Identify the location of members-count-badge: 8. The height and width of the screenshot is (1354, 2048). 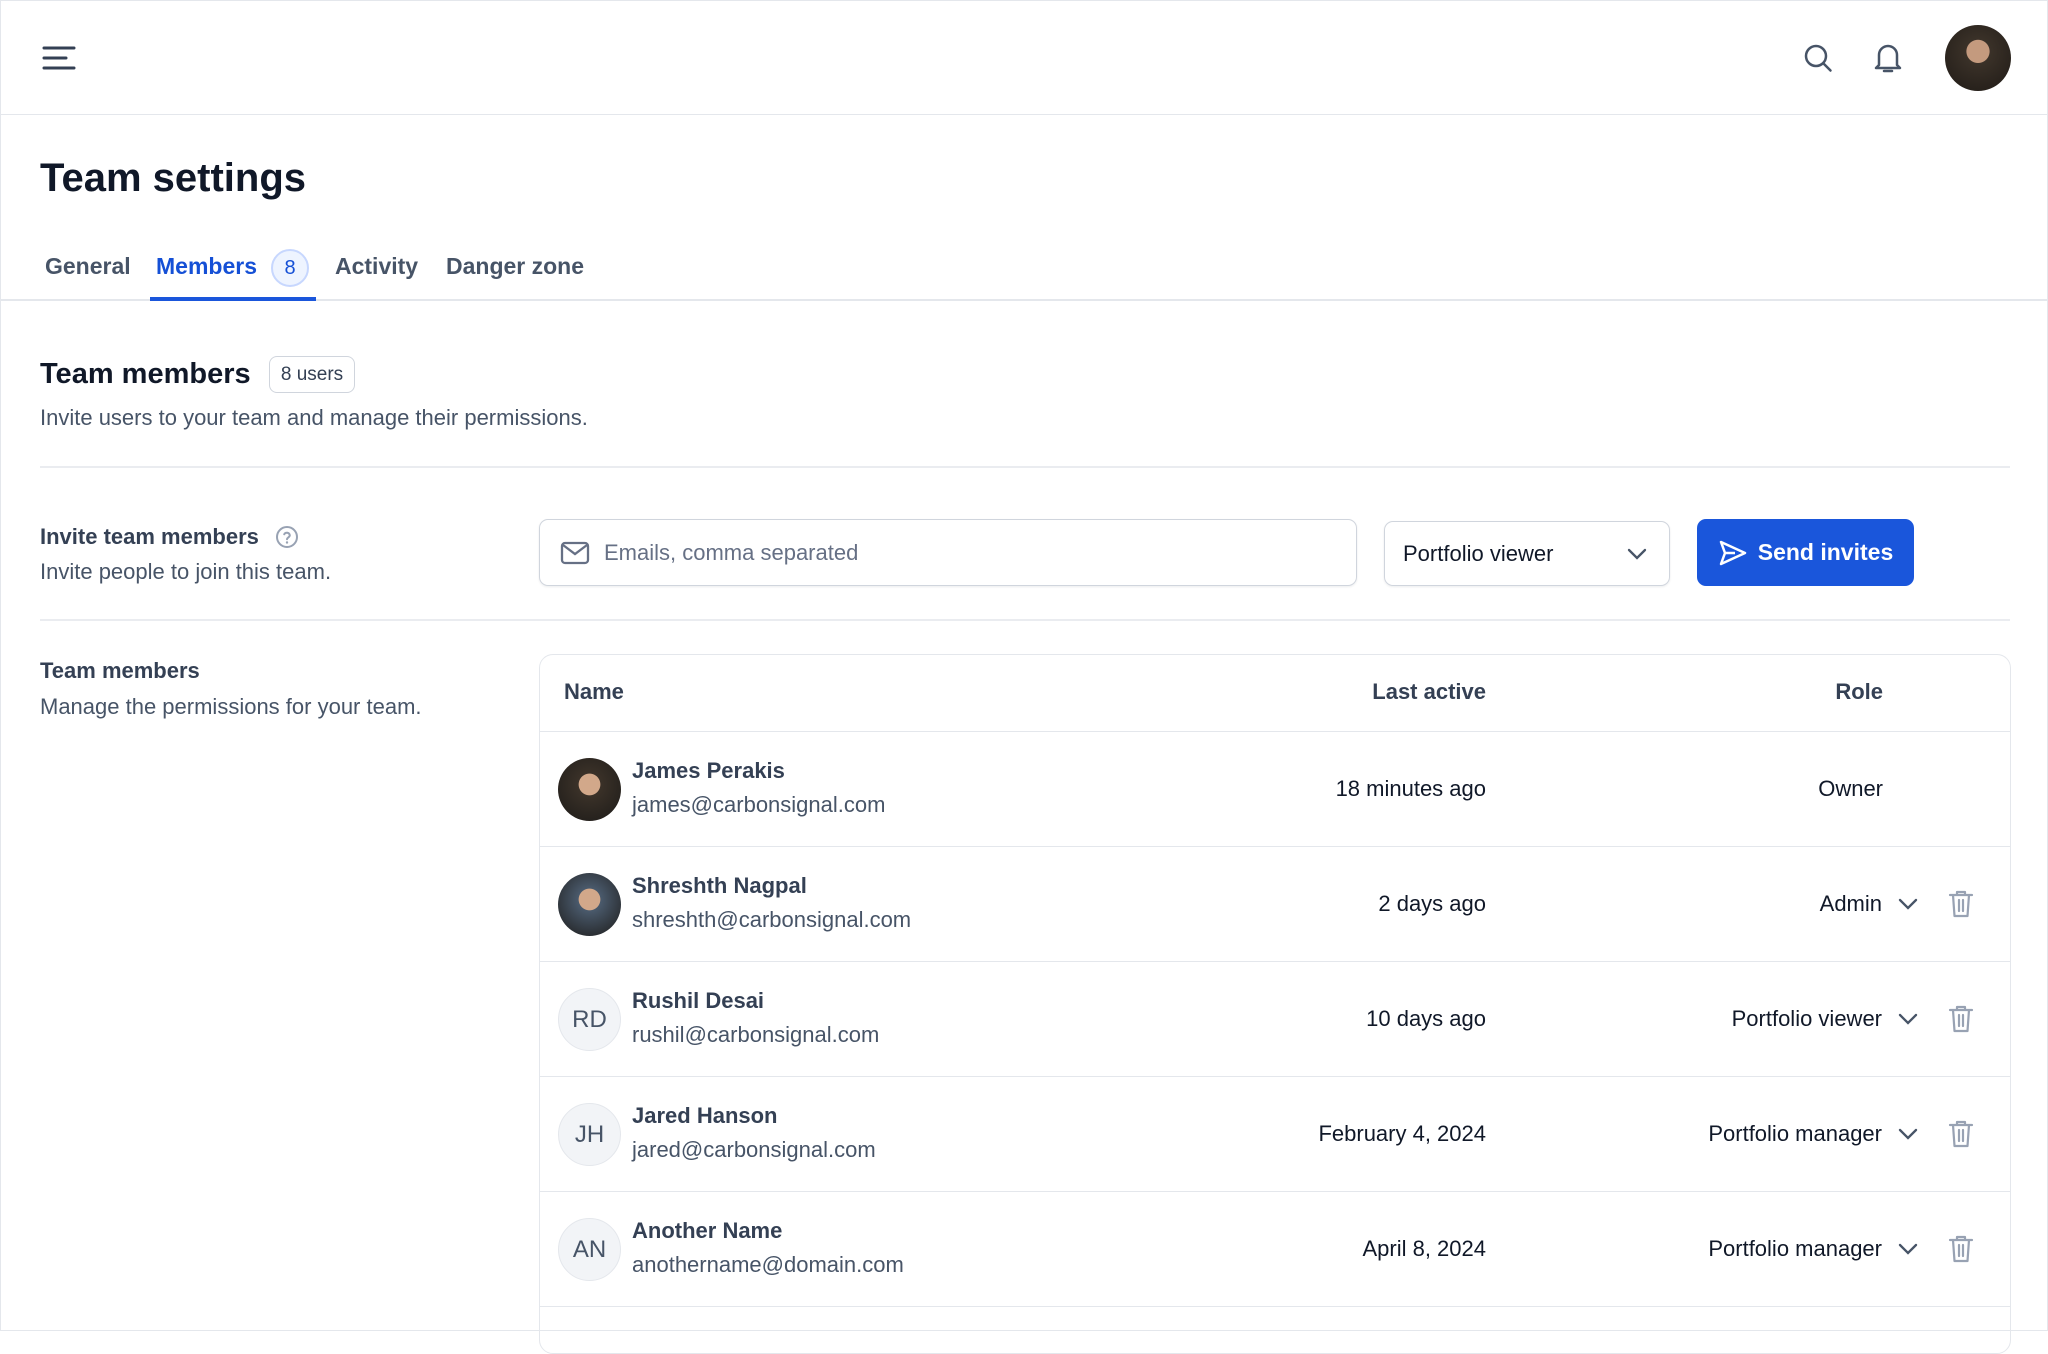
(290, 268).